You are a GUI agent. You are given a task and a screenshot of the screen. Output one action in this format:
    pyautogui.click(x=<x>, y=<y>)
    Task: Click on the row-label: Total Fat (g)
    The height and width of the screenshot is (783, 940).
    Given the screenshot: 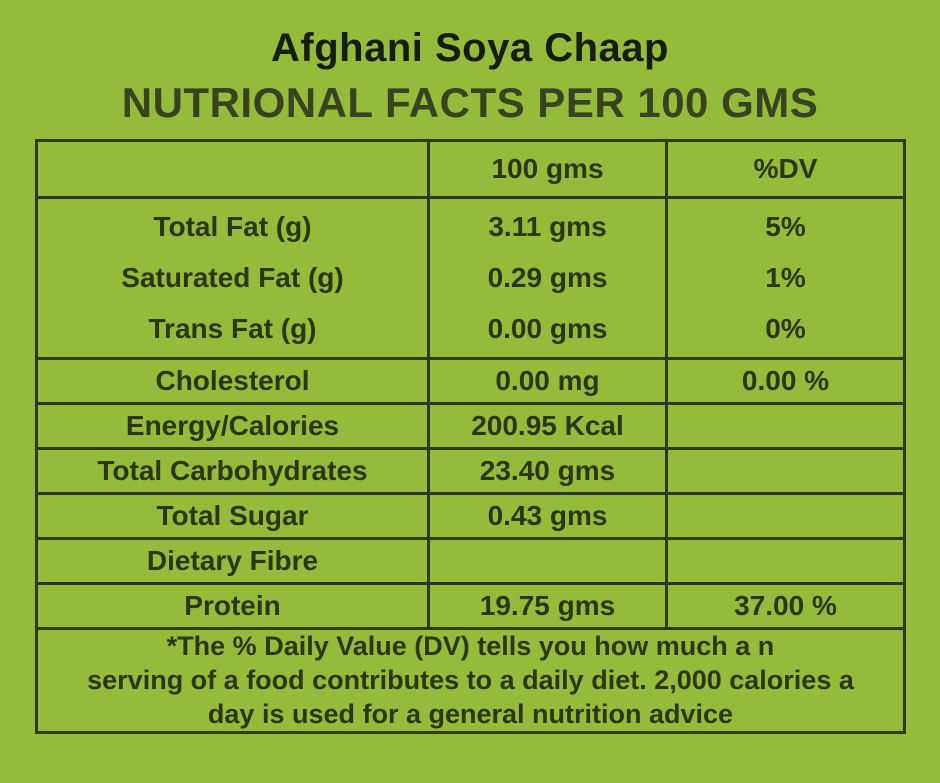 What is the action you would take?
    pyautogui.click(x=232, y=227)
    